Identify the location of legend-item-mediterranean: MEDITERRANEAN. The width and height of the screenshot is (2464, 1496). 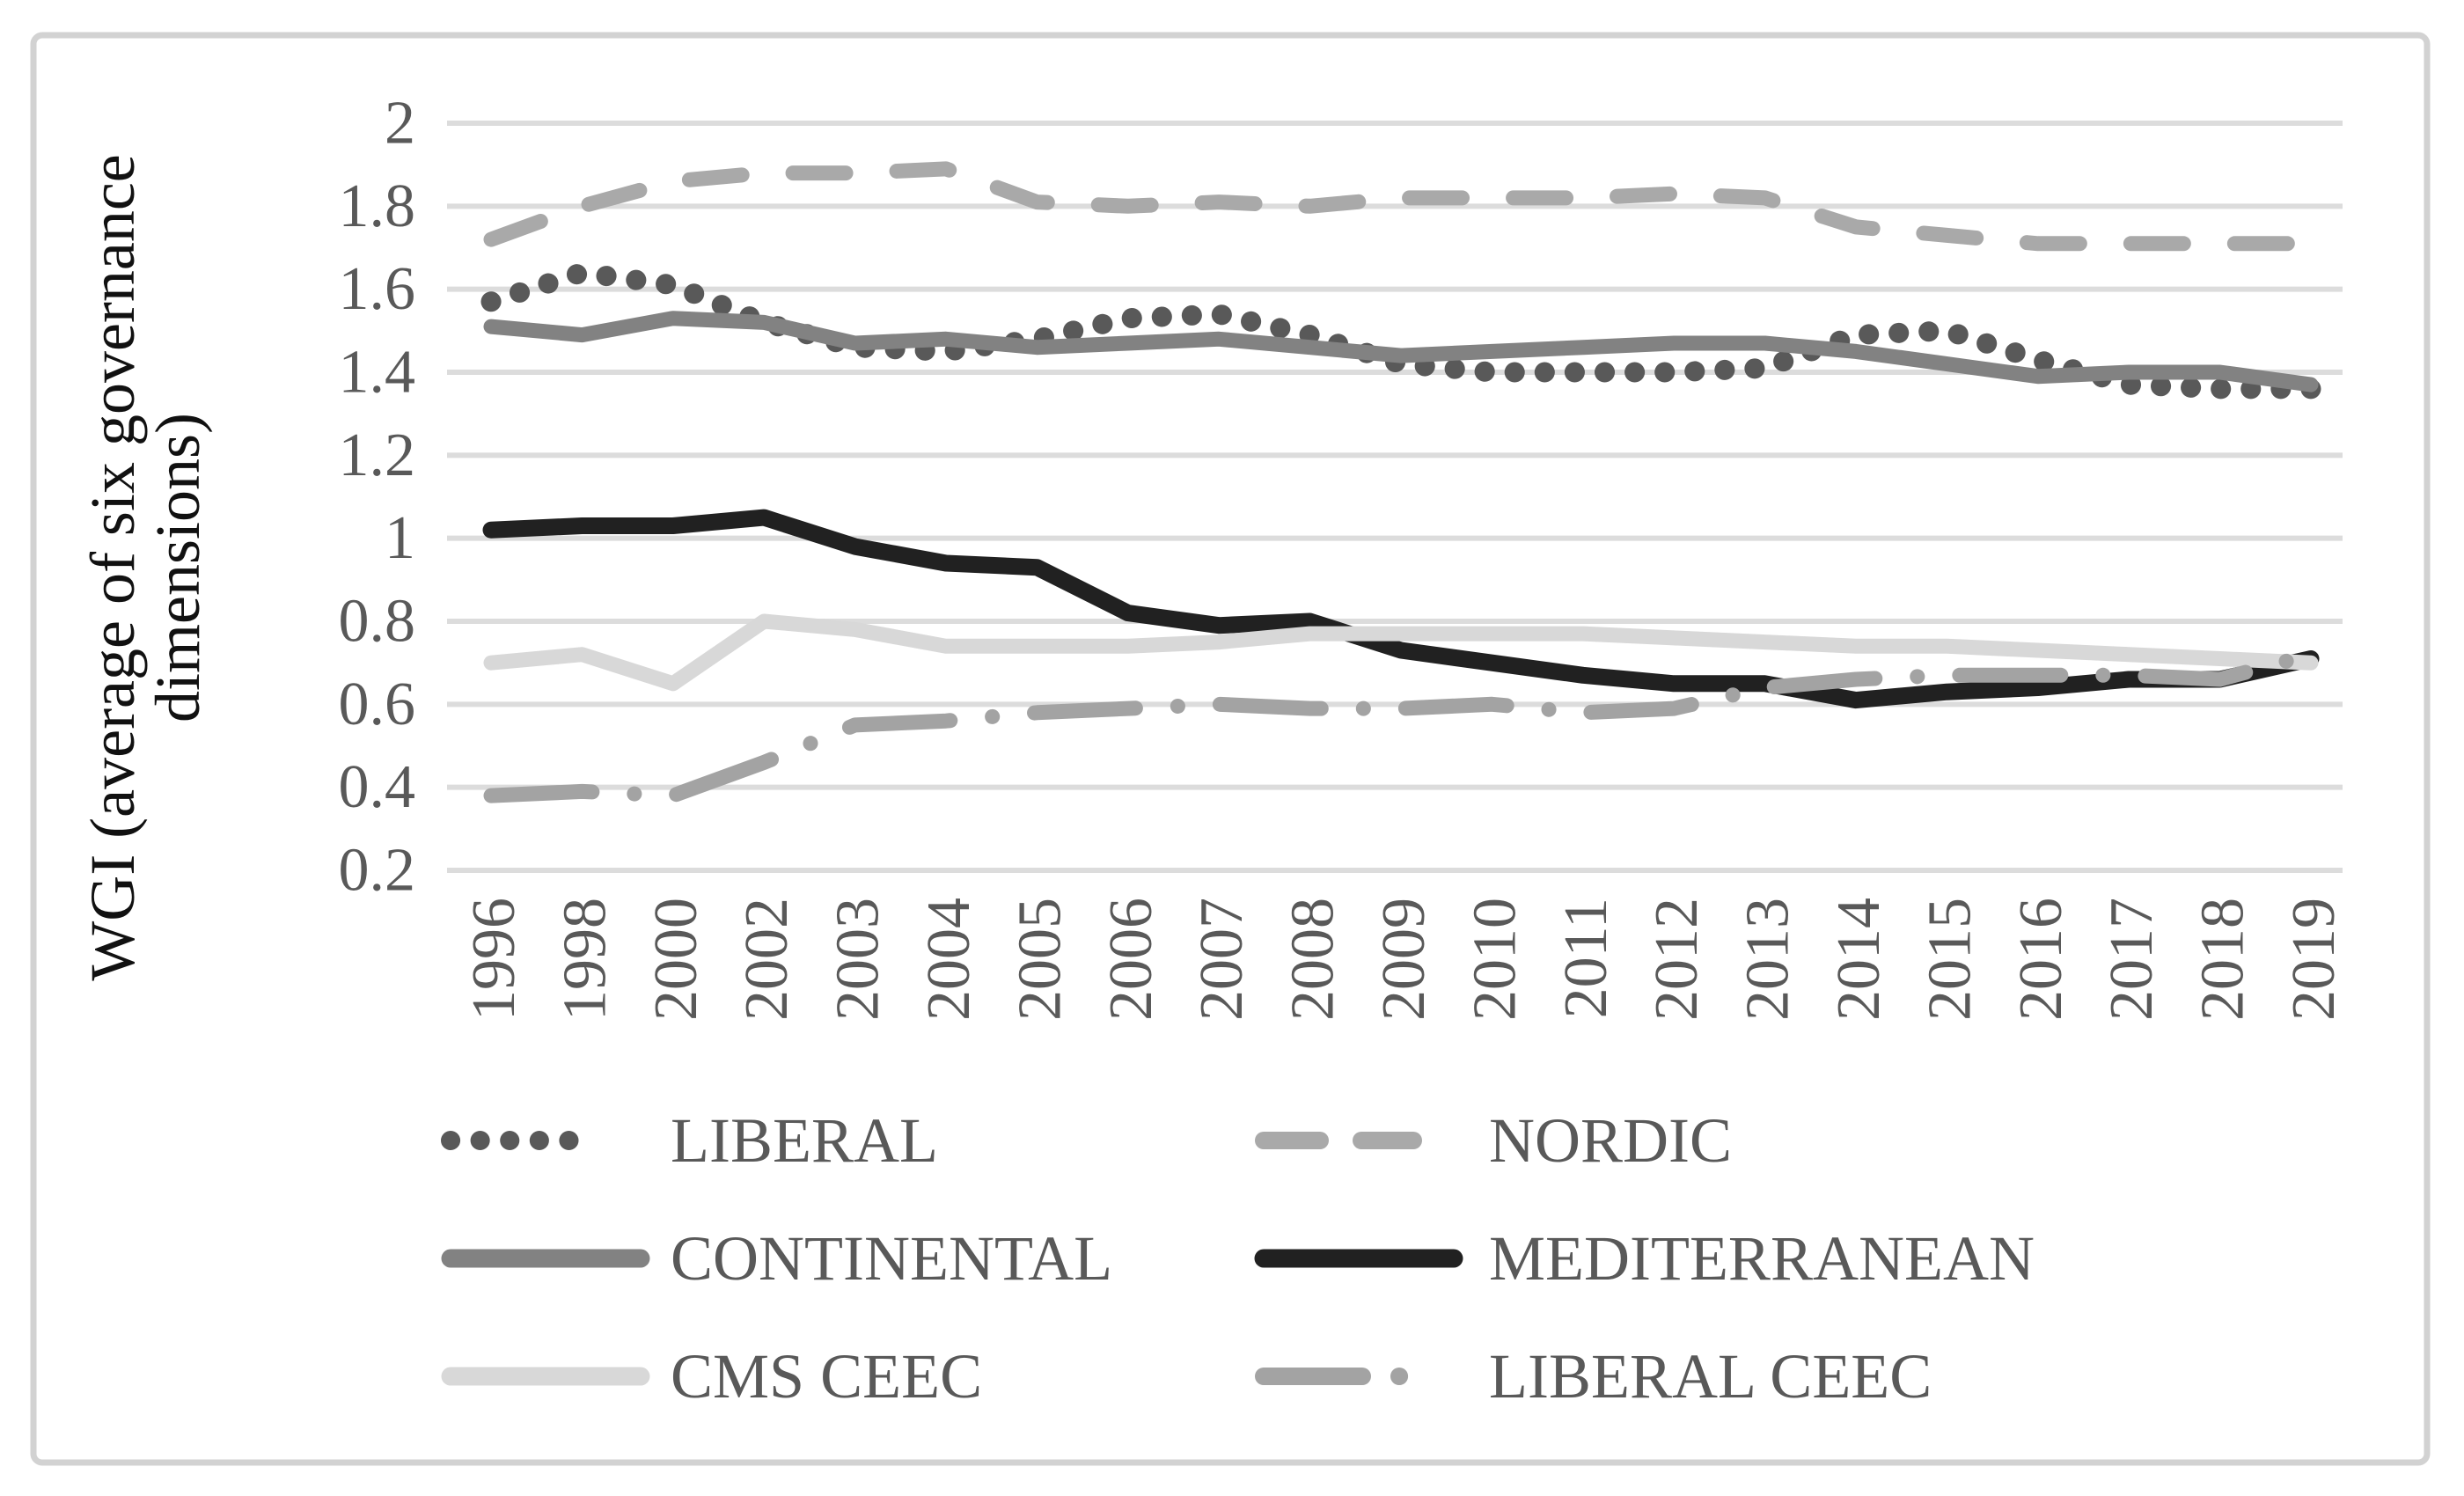
(1645, 1259).